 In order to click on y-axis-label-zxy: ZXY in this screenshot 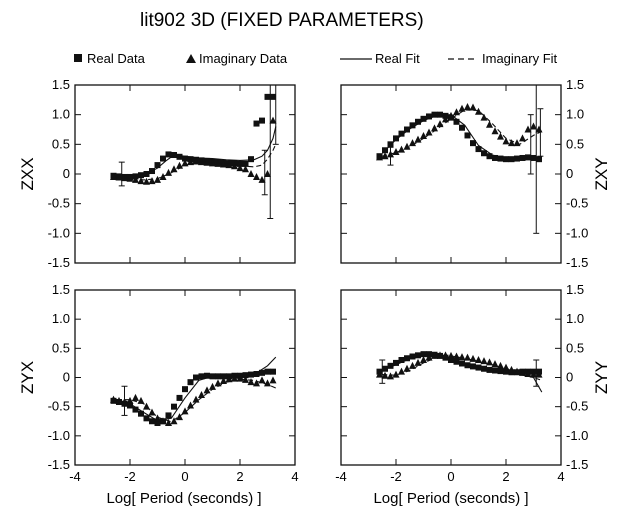, I will do `click(601, 173)`.